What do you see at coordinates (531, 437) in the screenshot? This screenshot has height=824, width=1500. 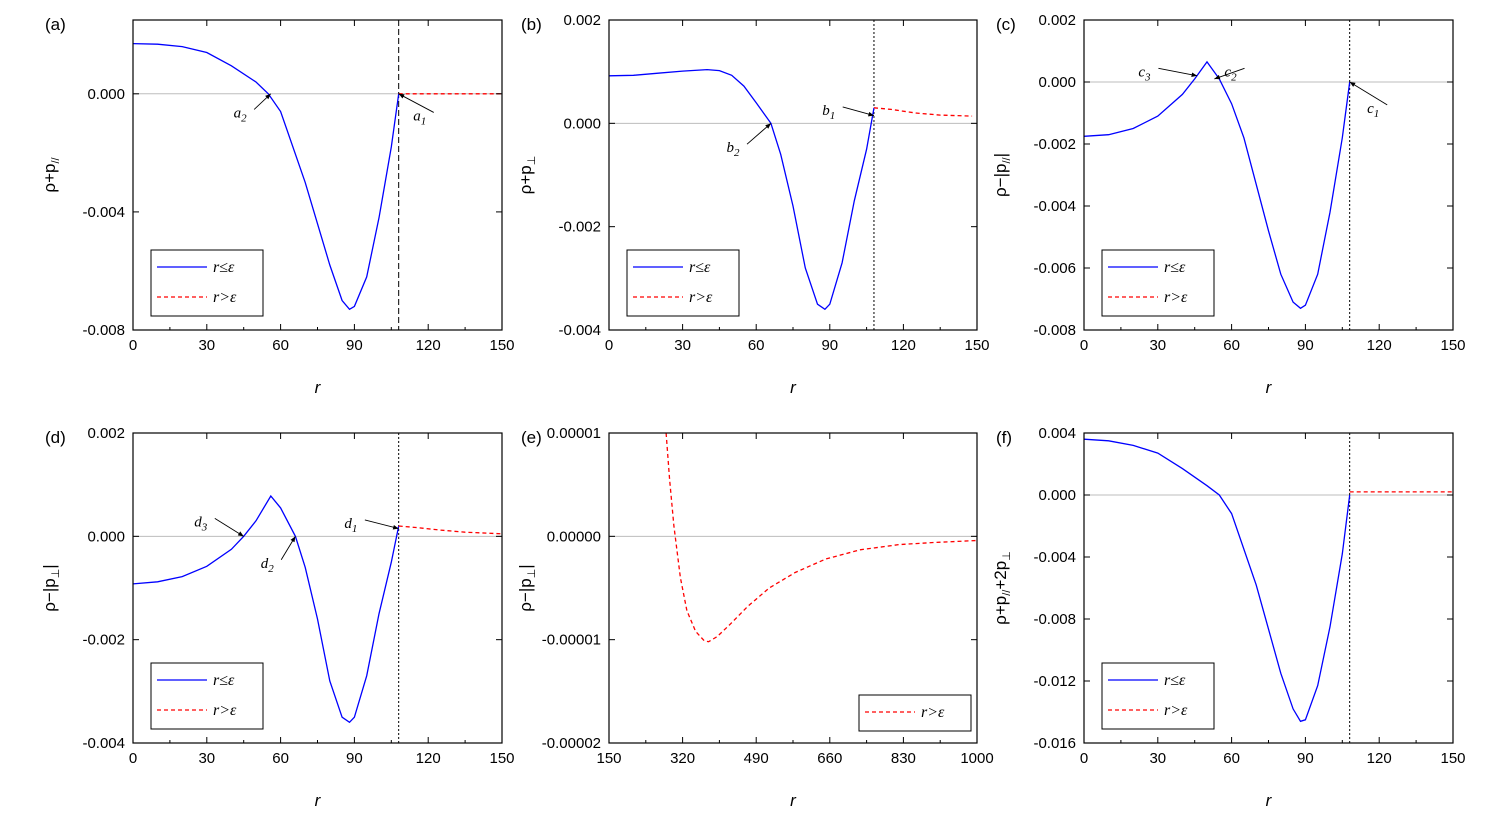 I see `panel-label: (e)` at bounding box center [531, 437].